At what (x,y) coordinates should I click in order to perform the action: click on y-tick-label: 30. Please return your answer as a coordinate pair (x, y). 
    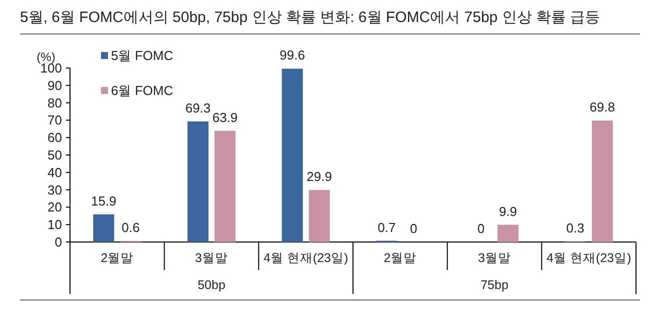
    Looking at the image, I should click on (55, 190).